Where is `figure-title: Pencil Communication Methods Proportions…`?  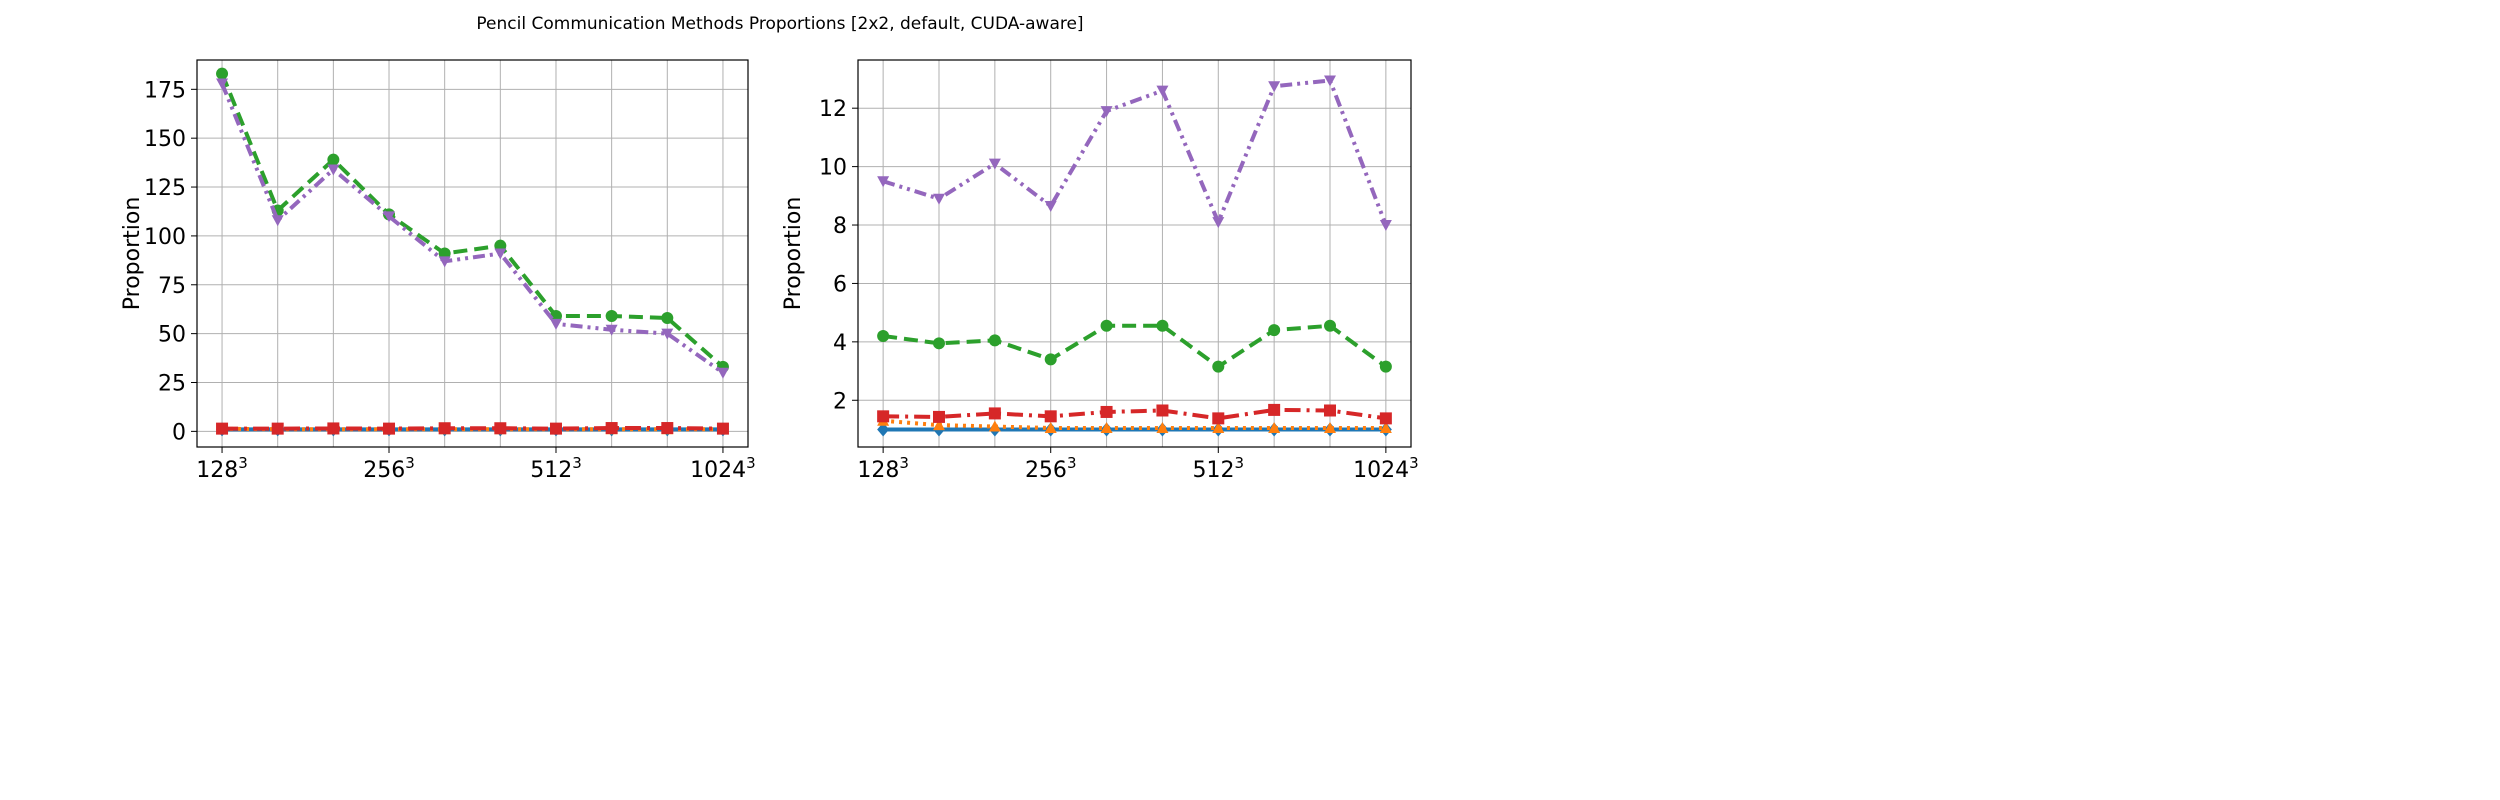 figure-title: Pencil Communication Methods Proportions… is located at coordinates (780, 24).